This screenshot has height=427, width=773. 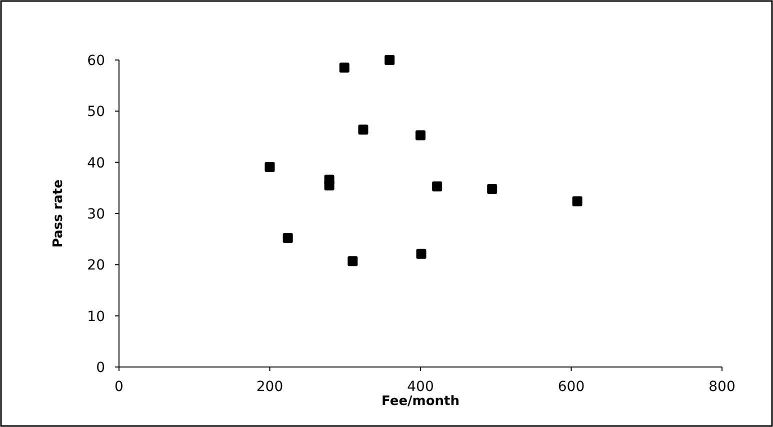 I want to click on y-tick-label: 60, so click(x=96, y=61).